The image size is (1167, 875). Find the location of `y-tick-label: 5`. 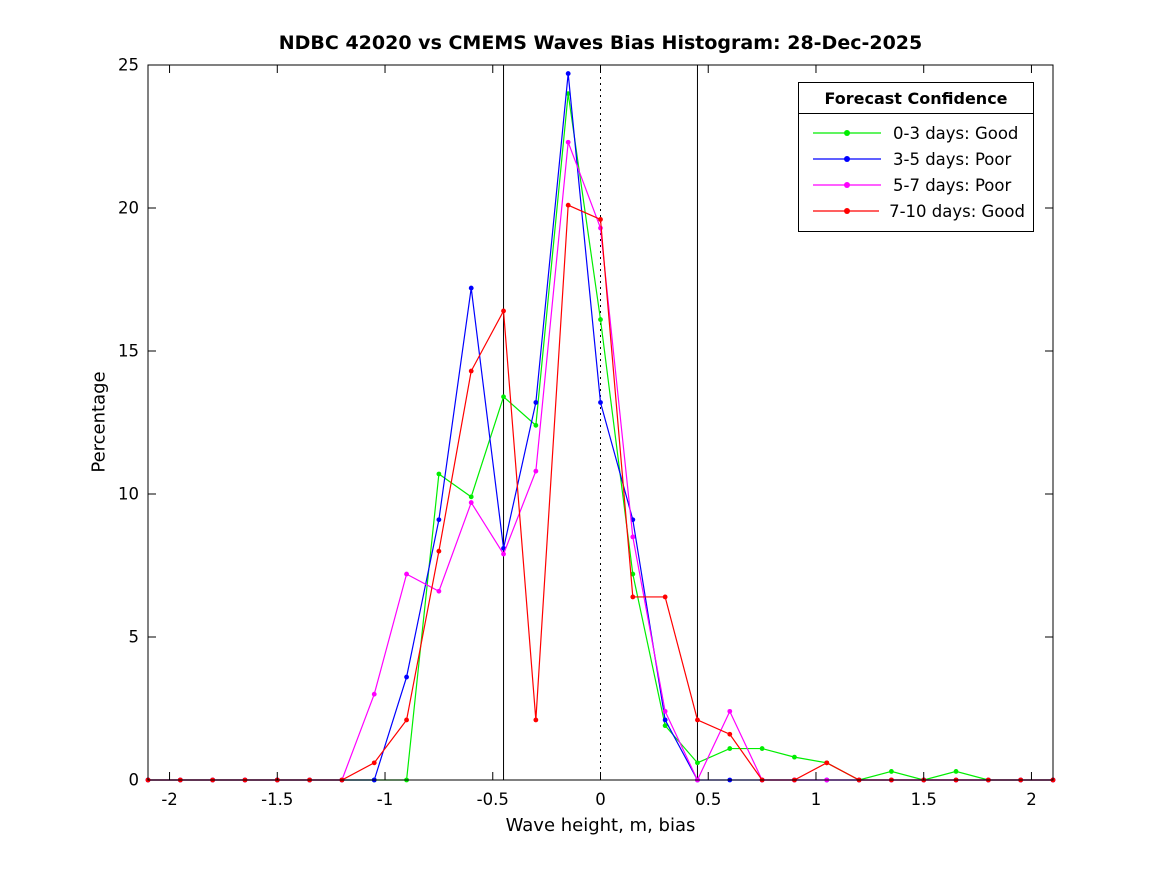

y-tick-label: 5 is located at coordinates (134, 637).